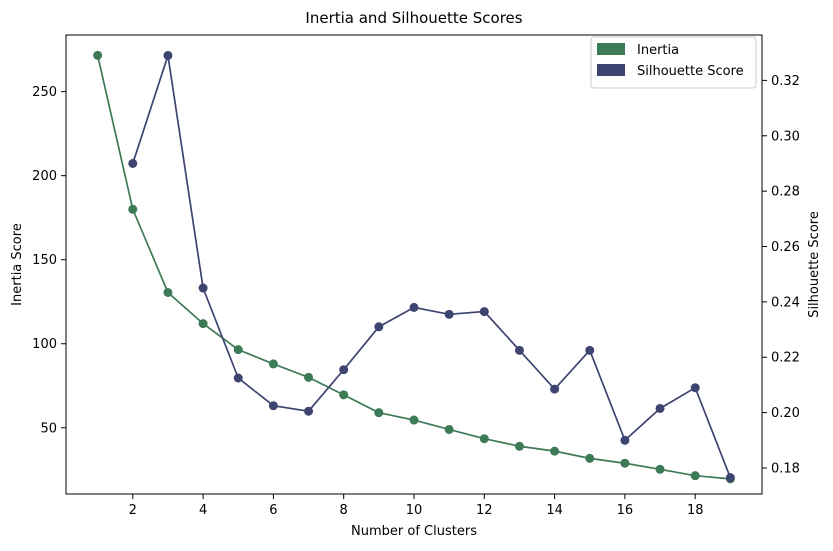 The image size is (833, 551). Describe the element at coordinates (785, 81) in the screenshot. I see `y-right-tick-label: 0.32` at that location.